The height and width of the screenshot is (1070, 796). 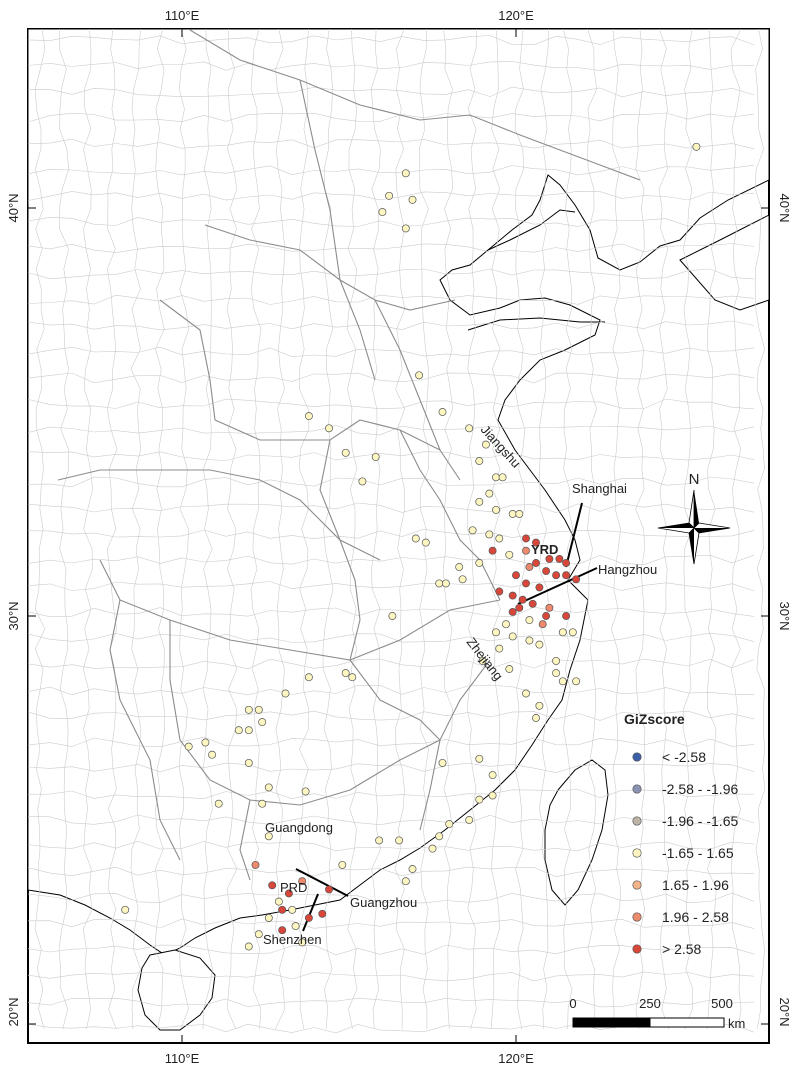 I want to click on axis-left-30n: 30°N, so click(x=13, y=615).